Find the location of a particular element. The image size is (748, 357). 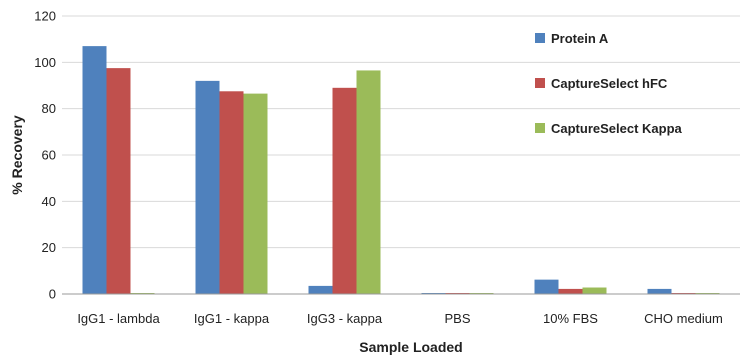

y-tick-label: 120 is located at coordinates (45, 16).